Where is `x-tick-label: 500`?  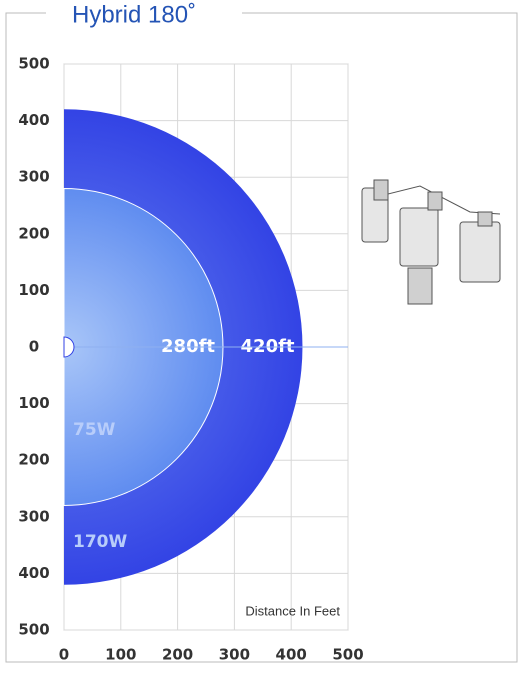 x-tick-label: 500 is located at coordinates (347, 655).